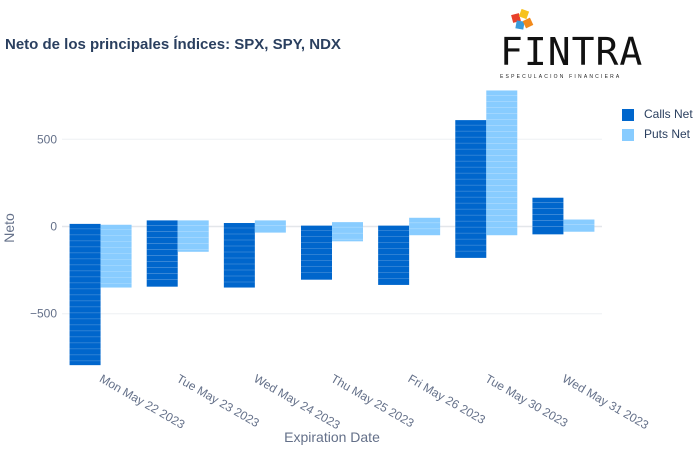 The width and height of the screenshot is (700, 450). I want to click on y-tick-label: 0, so click(53, 227).